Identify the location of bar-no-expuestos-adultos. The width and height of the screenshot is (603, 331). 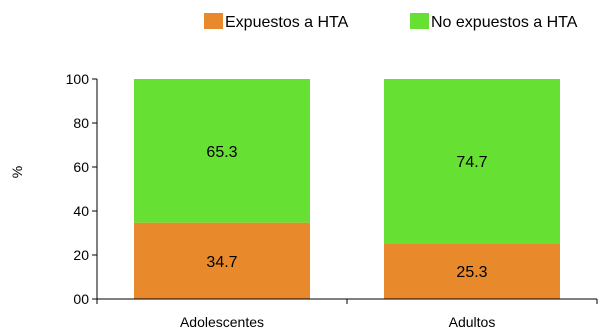
(472, 161).